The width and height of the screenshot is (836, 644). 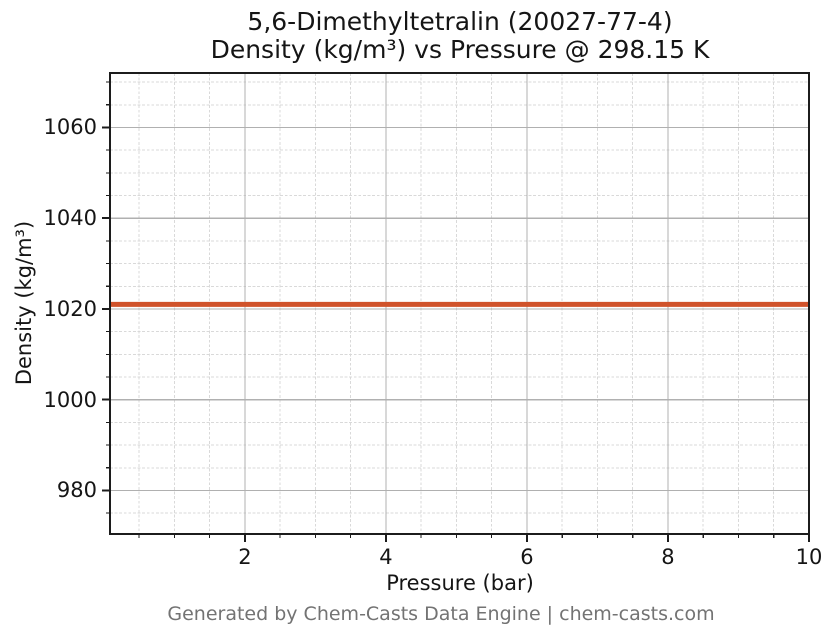 I want to click on y-tick-label: 1020, so click(x=70, y=308).